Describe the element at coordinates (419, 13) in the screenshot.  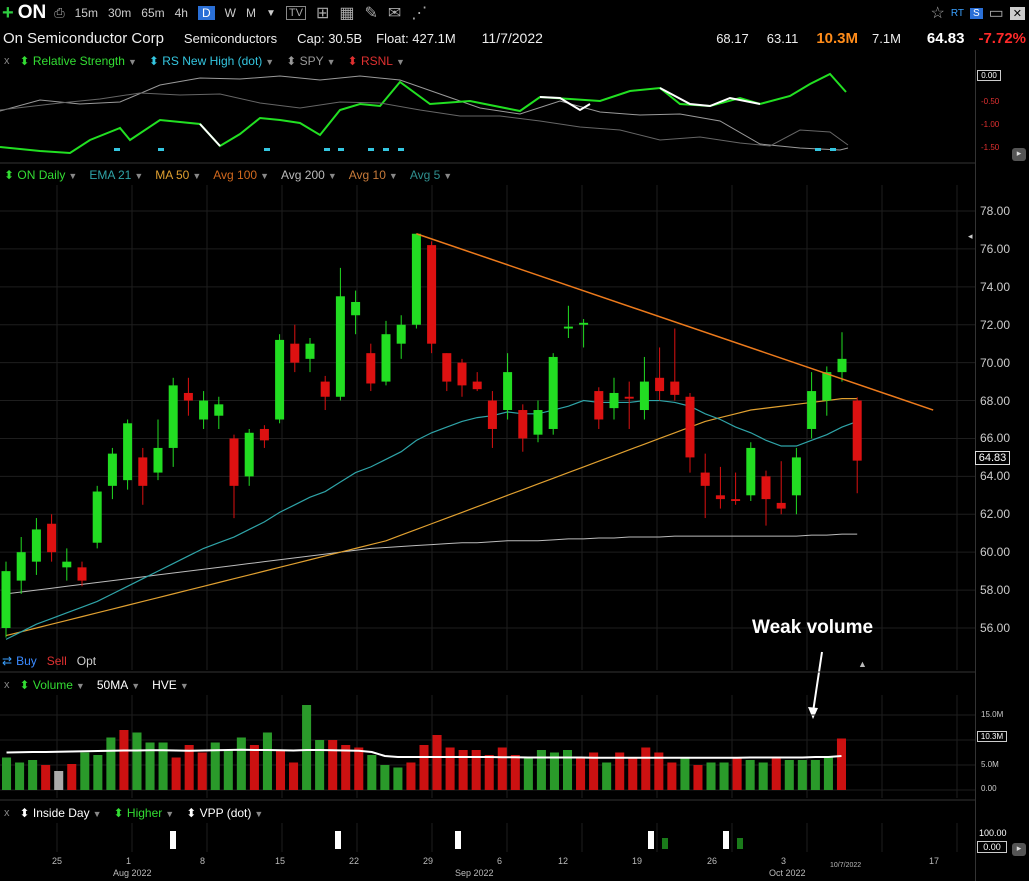
I see `share-icon: ⋰` at that location.